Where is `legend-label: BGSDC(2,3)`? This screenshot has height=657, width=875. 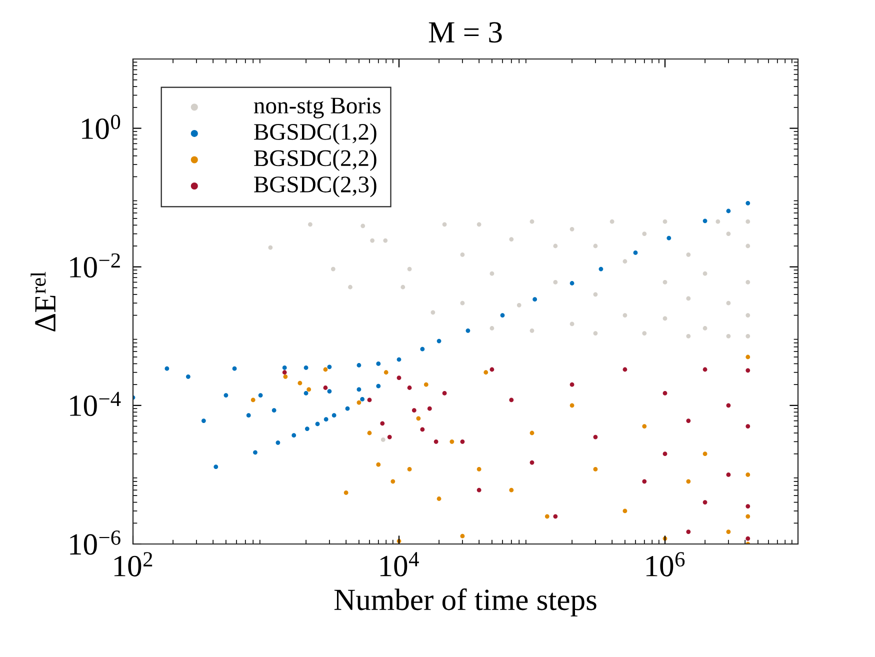
legend-label: BGSDC(2,3) is located at coordinates (315, 187).